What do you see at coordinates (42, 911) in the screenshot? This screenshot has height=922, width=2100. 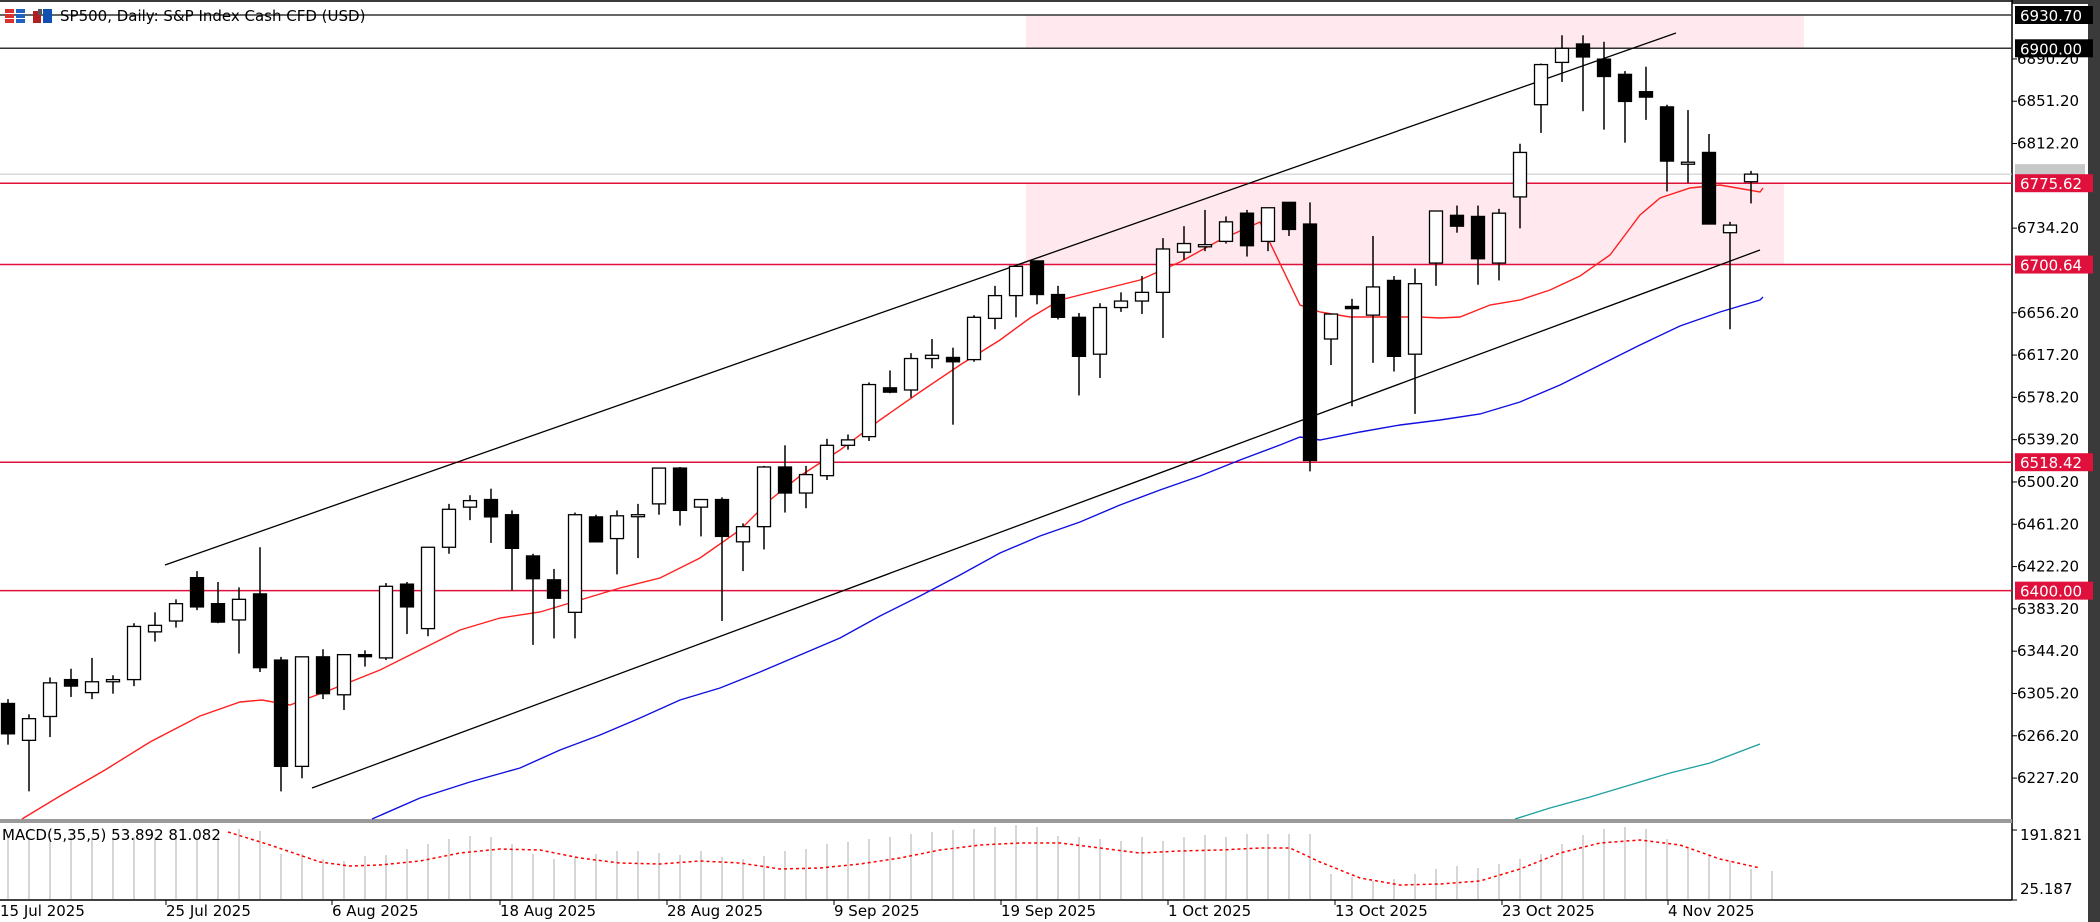 I see `date-tick-label: 15 Jul 2025` at bounding box center [42, 911].